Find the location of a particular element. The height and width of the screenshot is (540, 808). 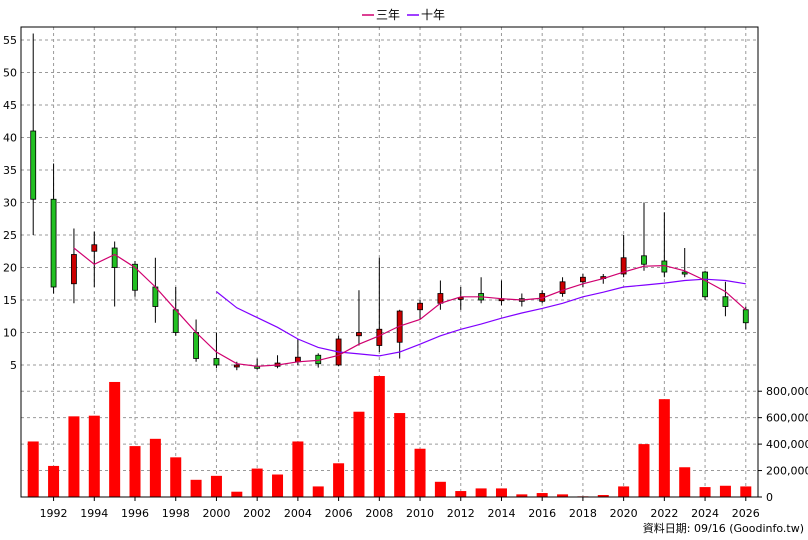

year-tick-label: 2006 is located at coordinates (339, 513).